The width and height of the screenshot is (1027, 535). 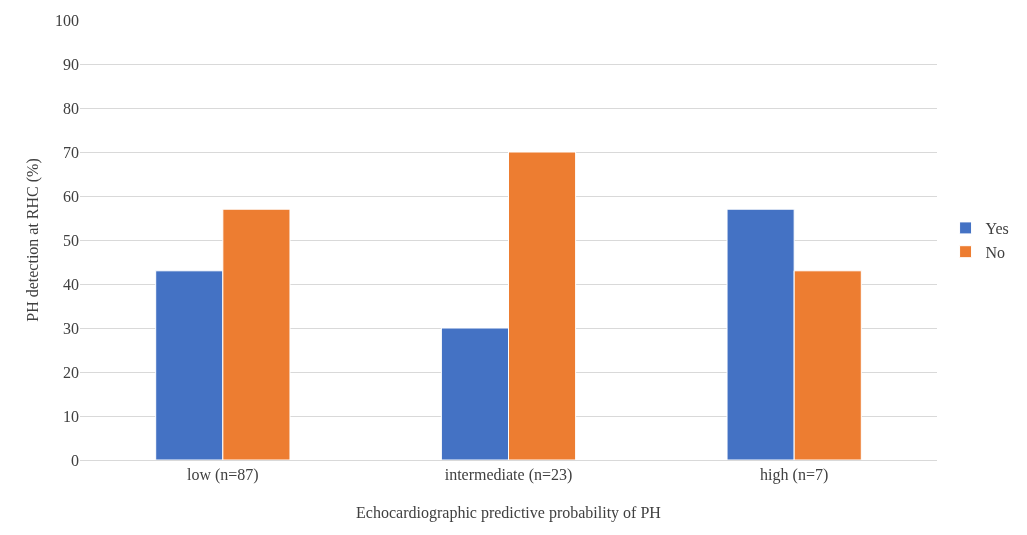 I want to click on y-tick-label: 90, so click(x=71, y=64).